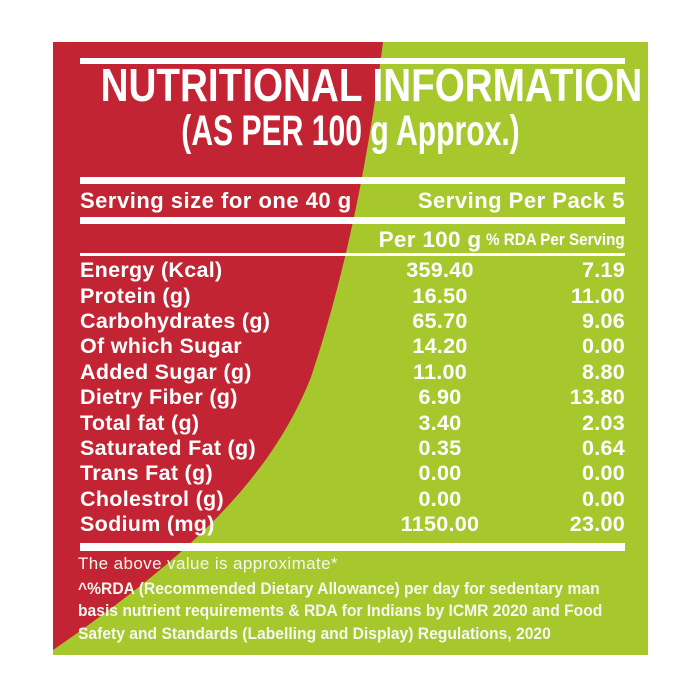 The height and width of the screenshot is (700, 700). Describe the element at coordinates (440, 371) in the screenshot. I see `nutrient-per100: 11.00` at that location.